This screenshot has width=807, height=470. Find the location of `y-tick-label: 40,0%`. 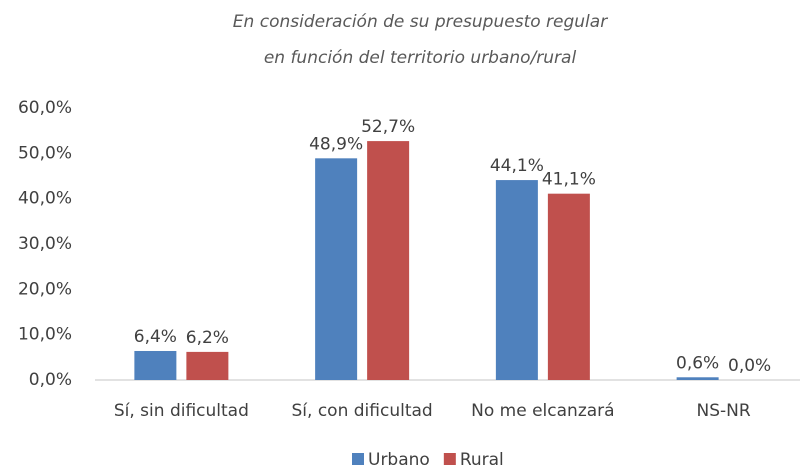

y-tick-label: 40,0% is located at coordinates (45, 199).